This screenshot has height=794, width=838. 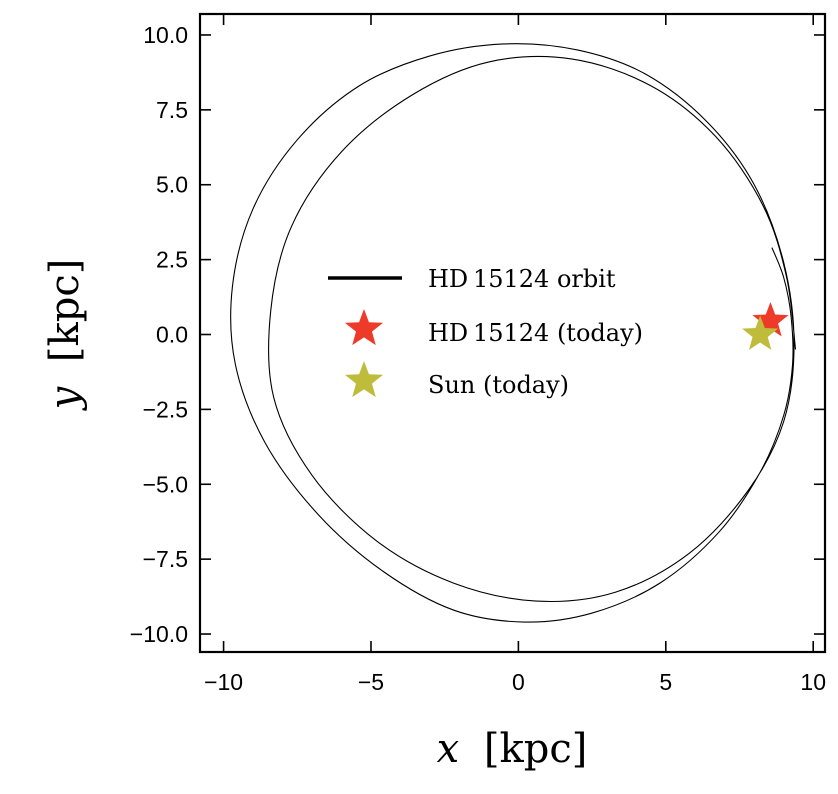 I want to click on y-tick-label: −7.5, so click(x=165, y=559).